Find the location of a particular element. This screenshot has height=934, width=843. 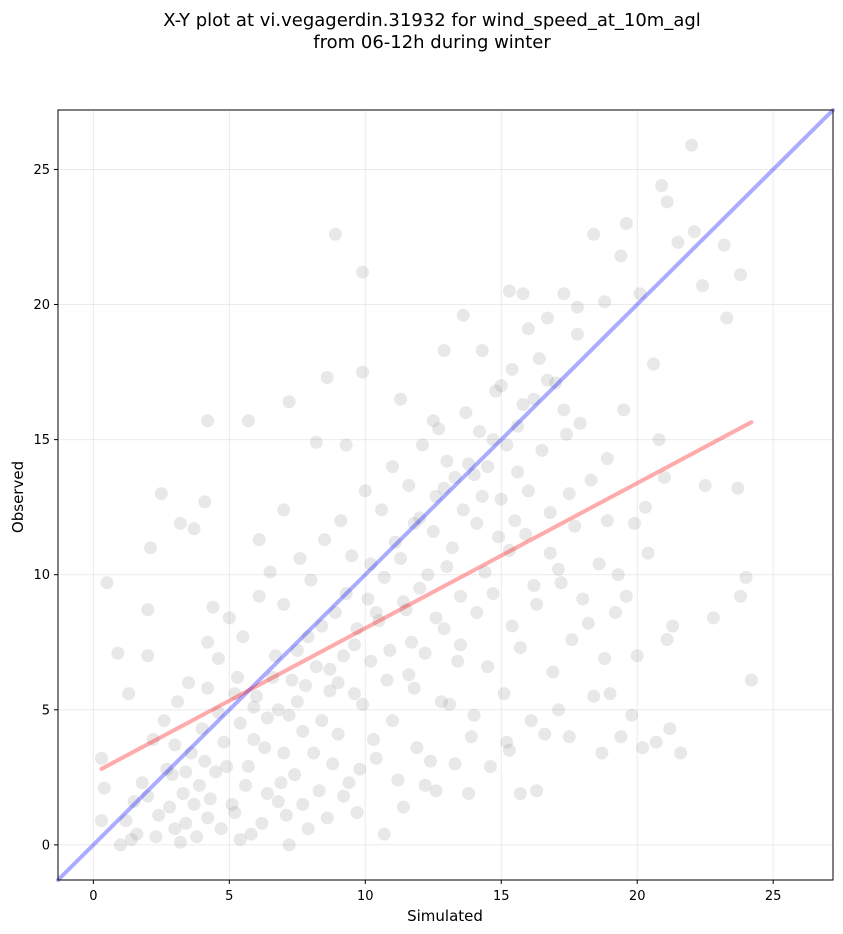

y-tick-label: 15 is located at coordinates (41, 440).